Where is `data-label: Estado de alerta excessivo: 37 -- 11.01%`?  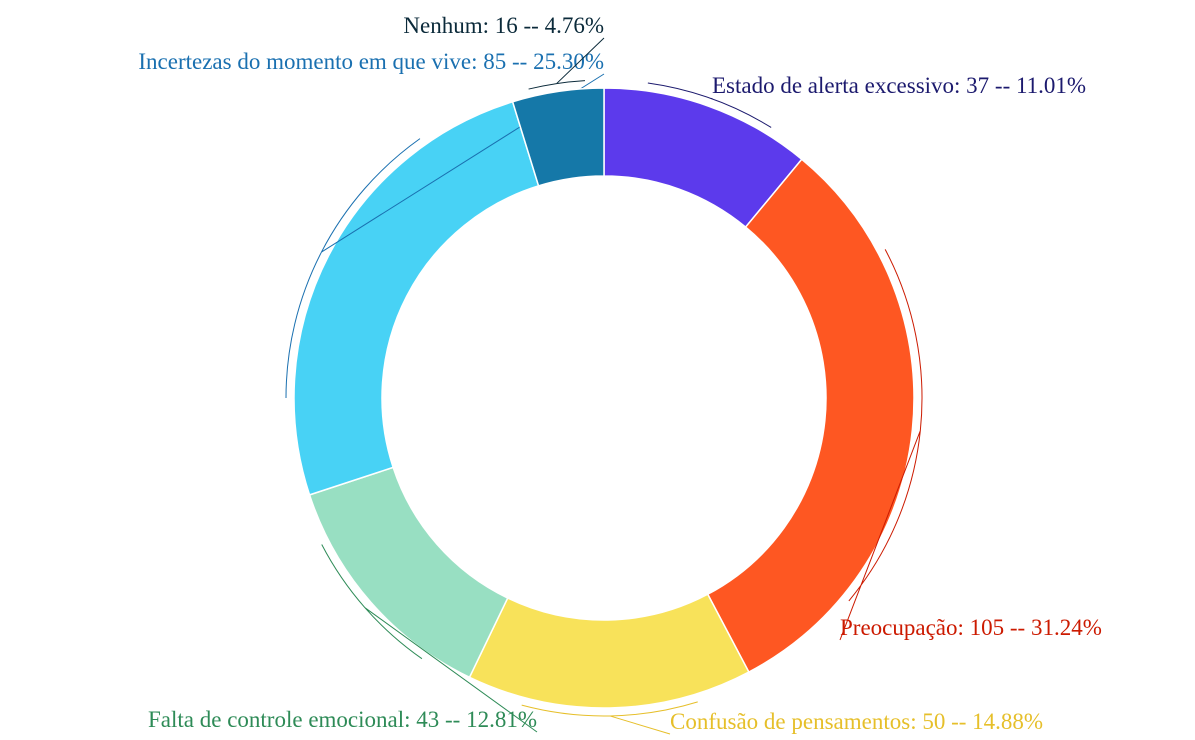 data-label: Estado de alerta excessivo: 37 -- 11.01% is located at coordinates (899, 85).